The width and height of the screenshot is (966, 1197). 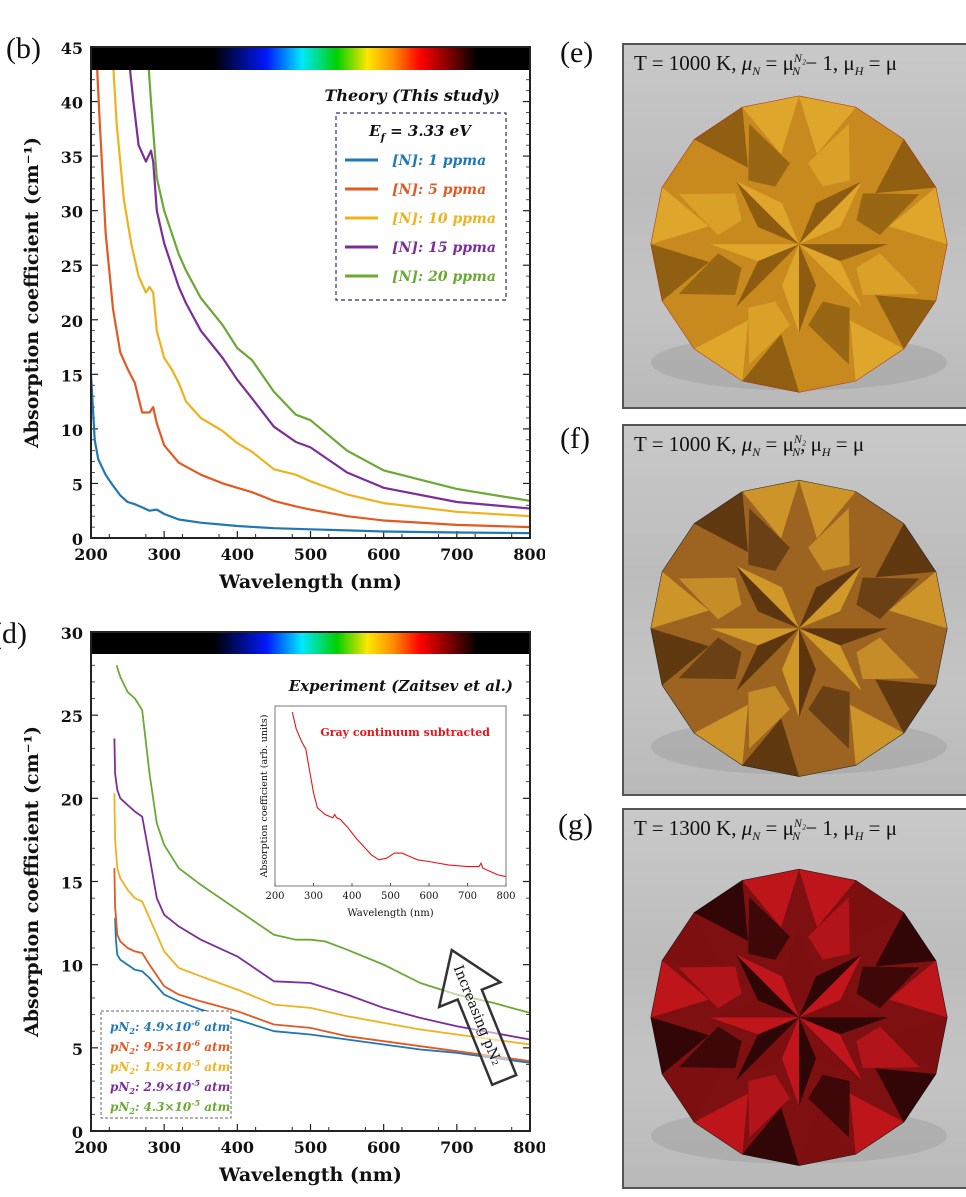 What do you see at coordinates (383, 554) in the screenshot?
I see `x-tick-label: 600` at bounding box center [383, 554].